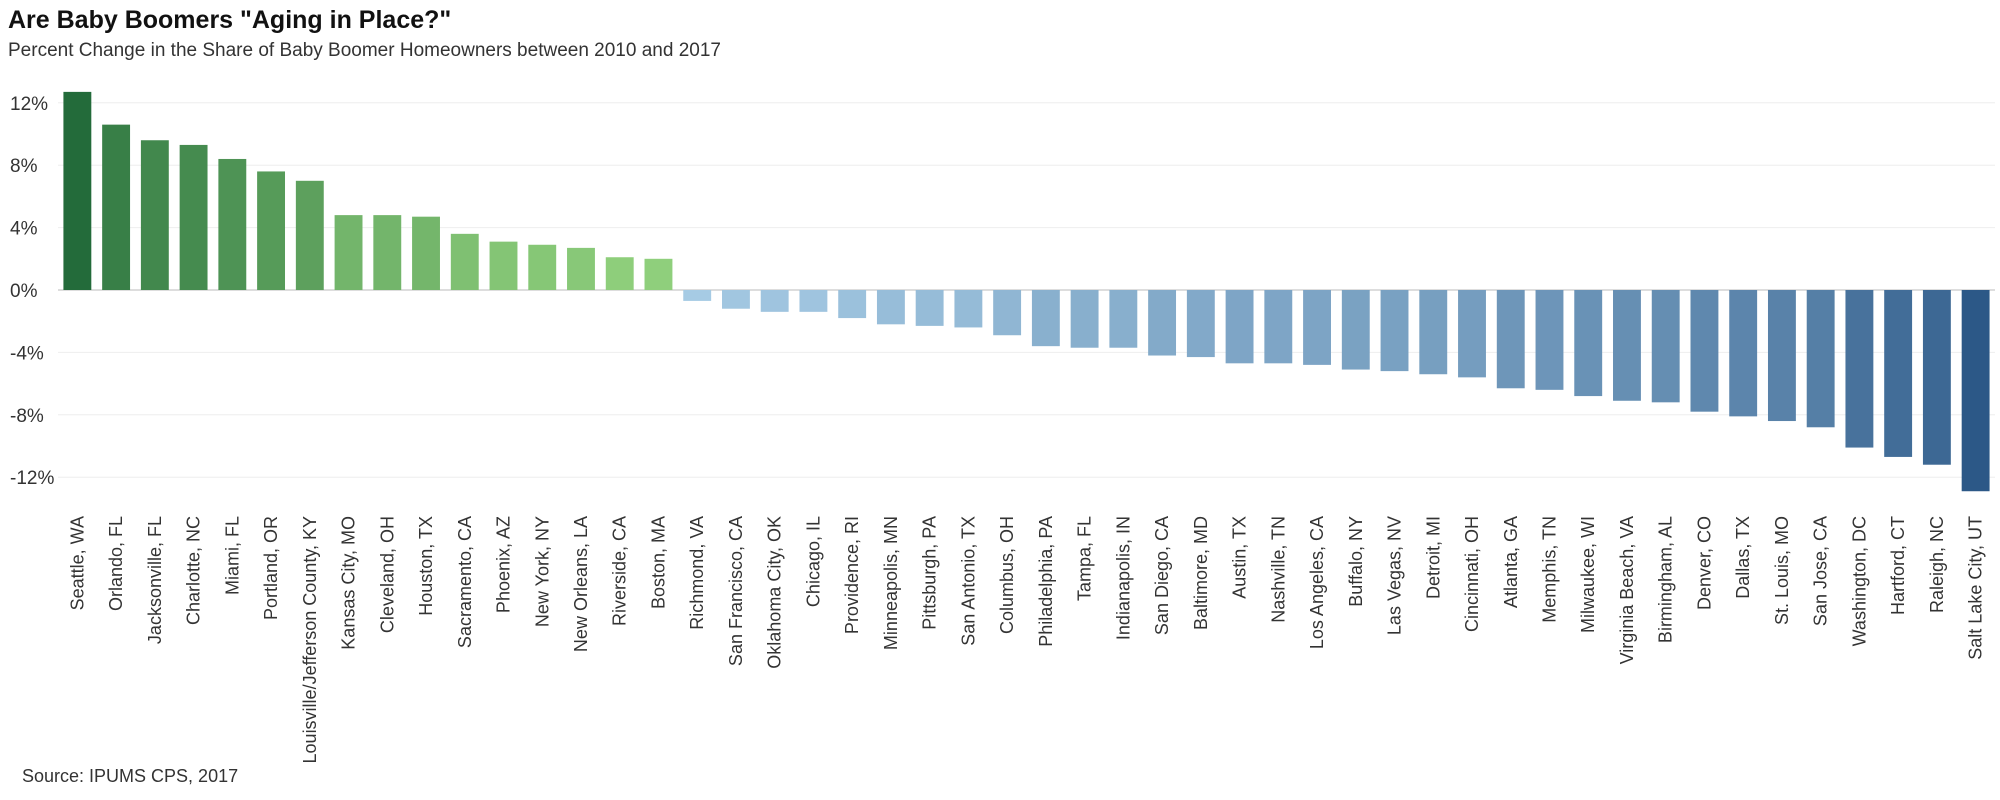 The image size is (2000, 800). Describe the element at coordinates (1549, 569) in the screenshot. I see `x-category-label: Memphis, TN` at that location.